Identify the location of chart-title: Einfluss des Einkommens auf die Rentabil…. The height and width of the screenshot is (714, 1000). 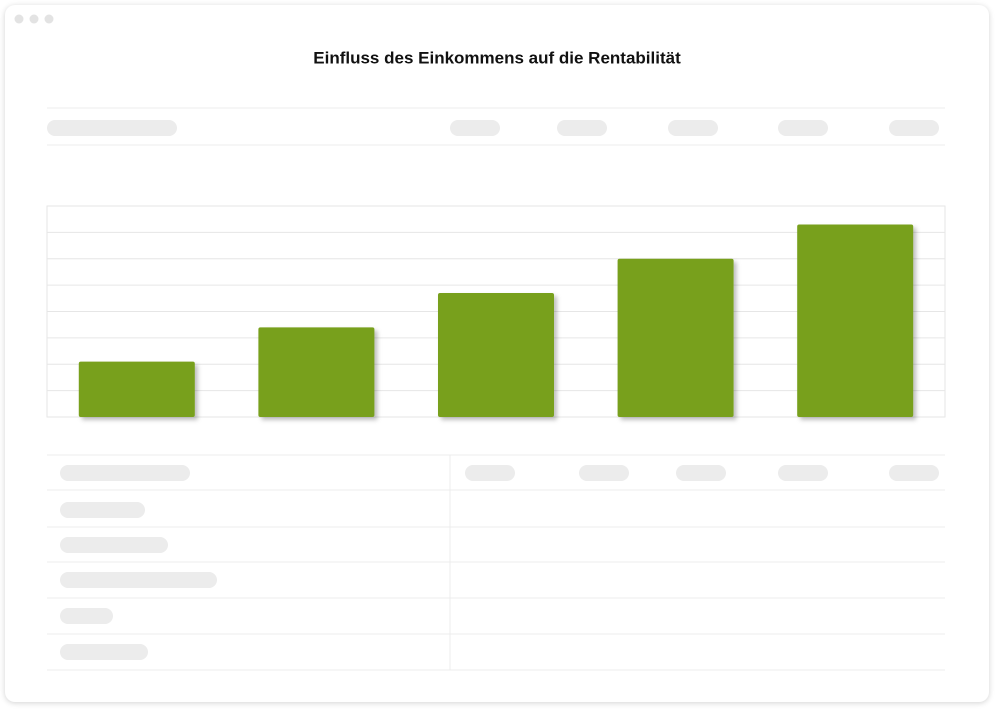
(497, 57).